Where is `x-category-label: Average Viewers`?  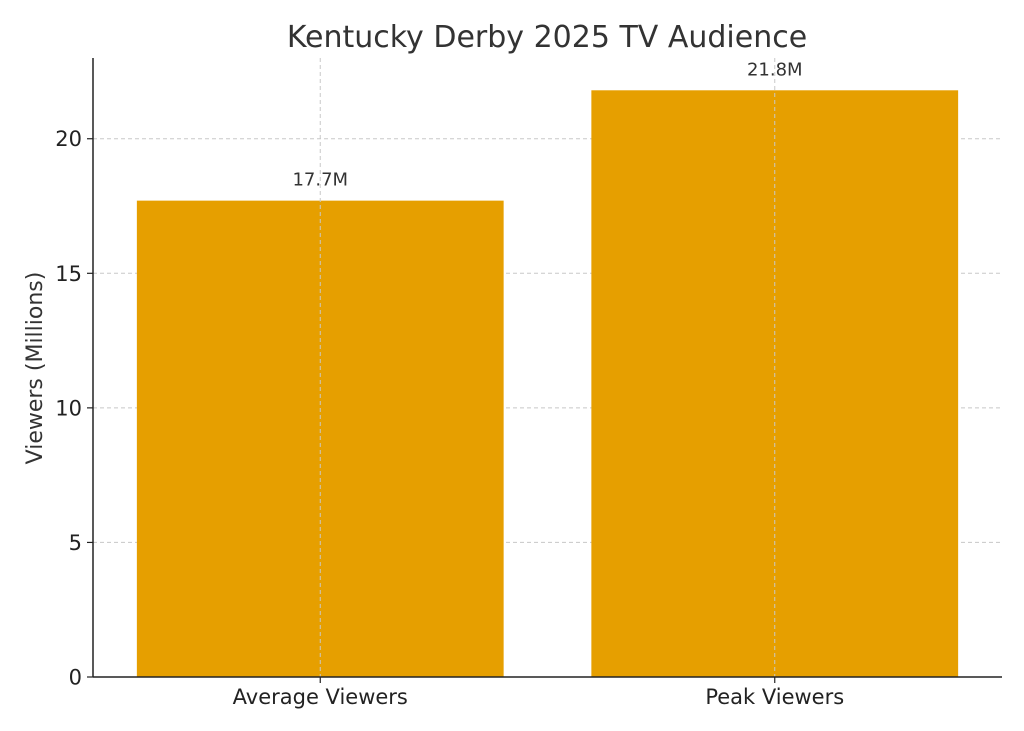
x-category-label: Average Viewers is located at coordinates (320, 697).